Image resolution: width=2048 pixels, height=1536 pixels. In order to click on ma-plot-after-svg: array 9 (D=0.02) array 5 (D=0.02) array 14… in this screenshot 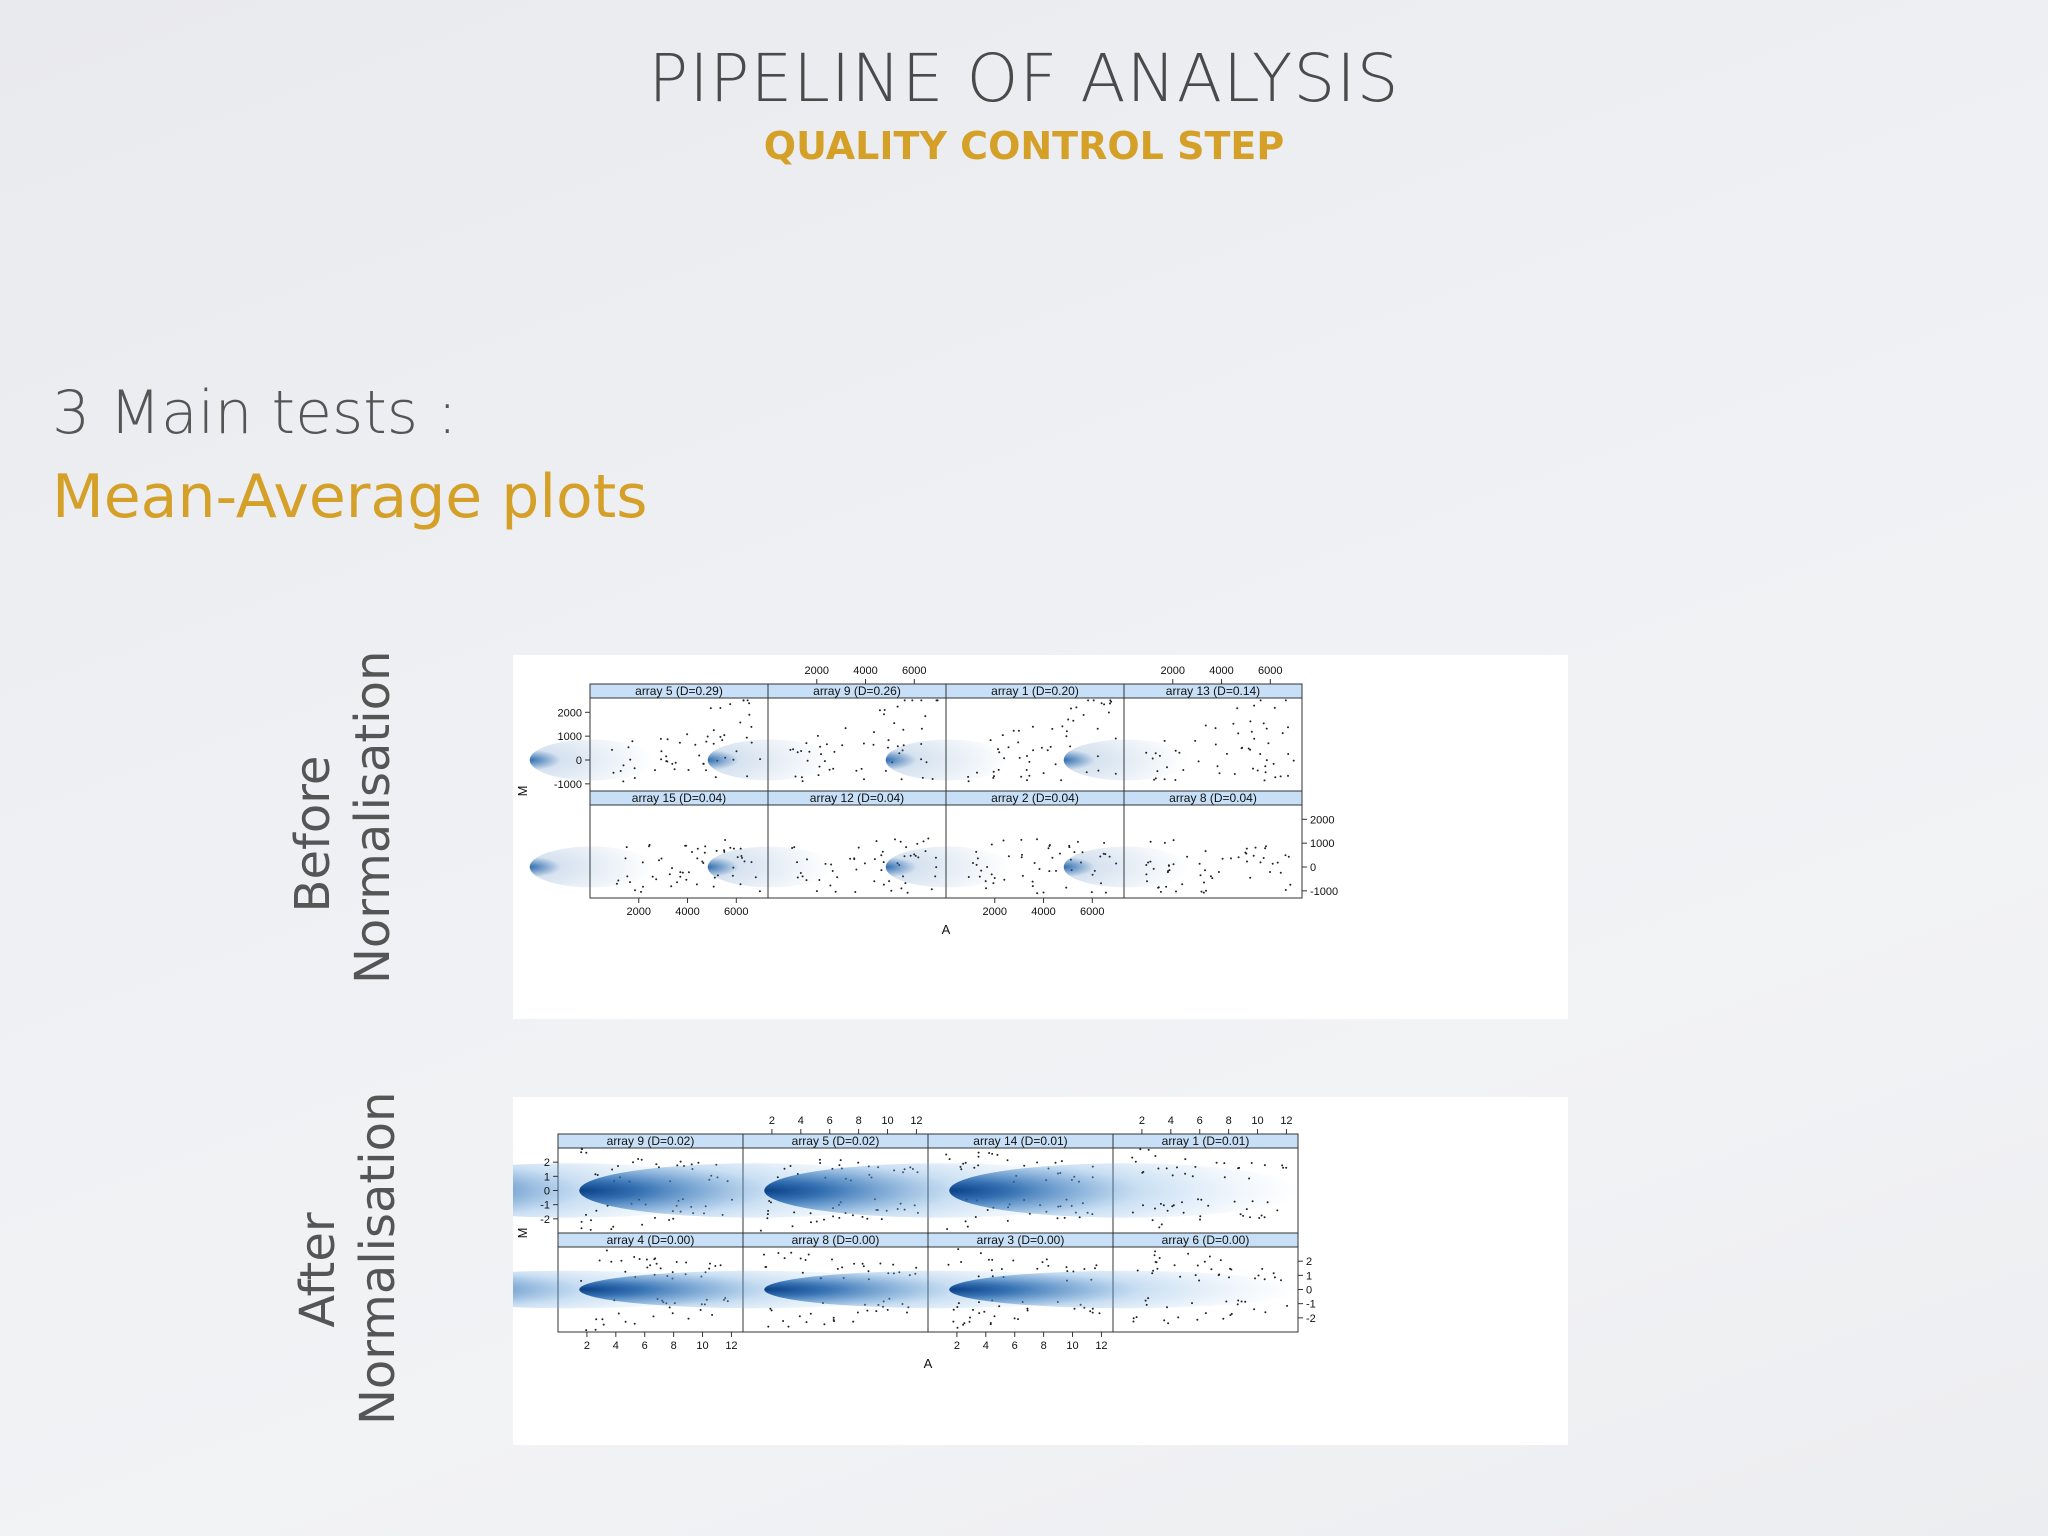, I will do `click(855, 1243)`.